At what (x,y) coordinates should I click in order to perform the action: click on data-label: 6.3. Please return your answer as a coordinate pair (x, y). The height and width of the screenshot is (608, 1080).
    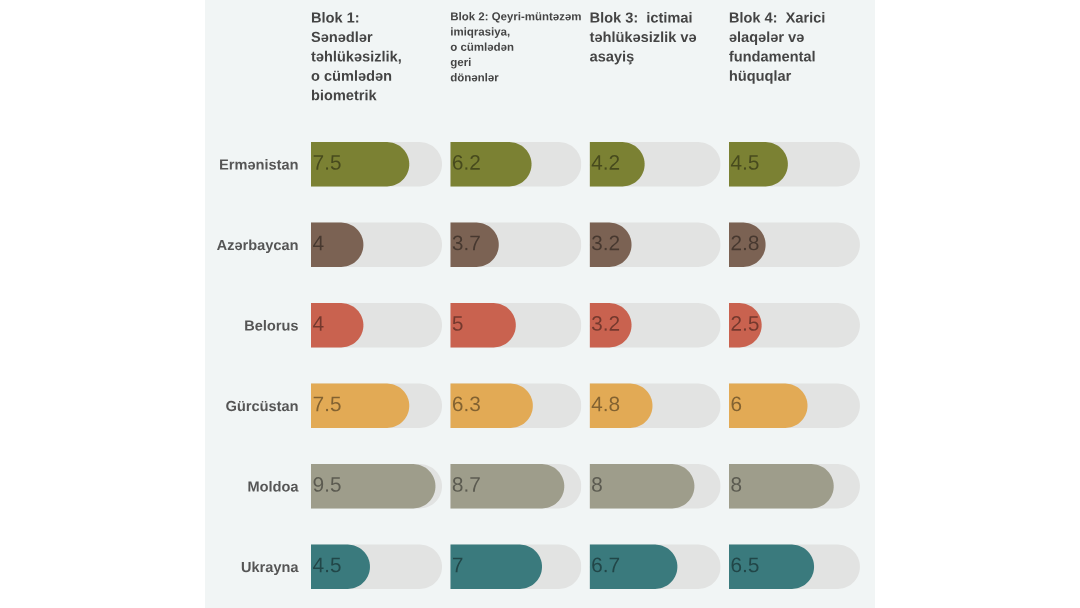
    Looking at the image, I should click on (466, 404).